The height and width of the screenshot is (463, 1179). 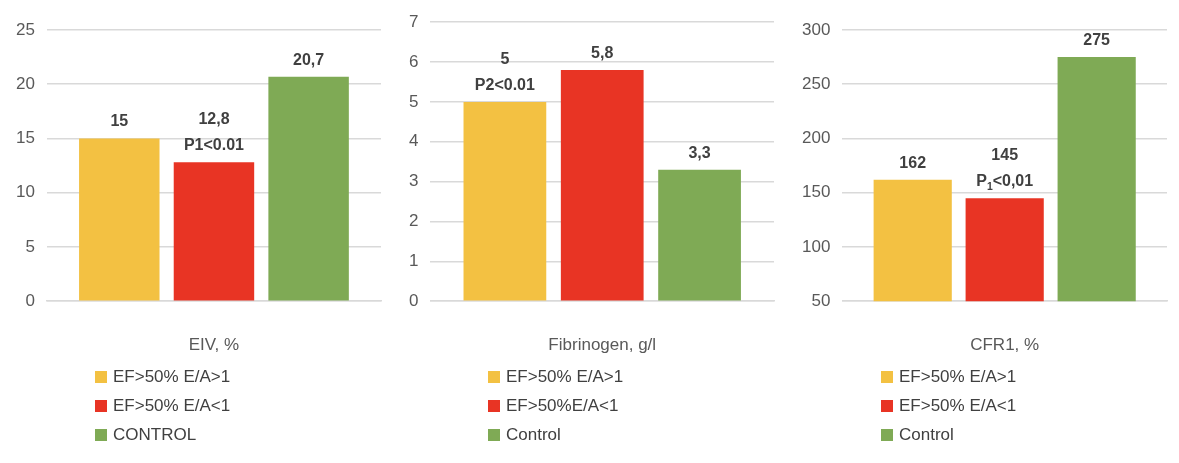 I want to click on data-label: 20,7, so click(x=309, y=59).